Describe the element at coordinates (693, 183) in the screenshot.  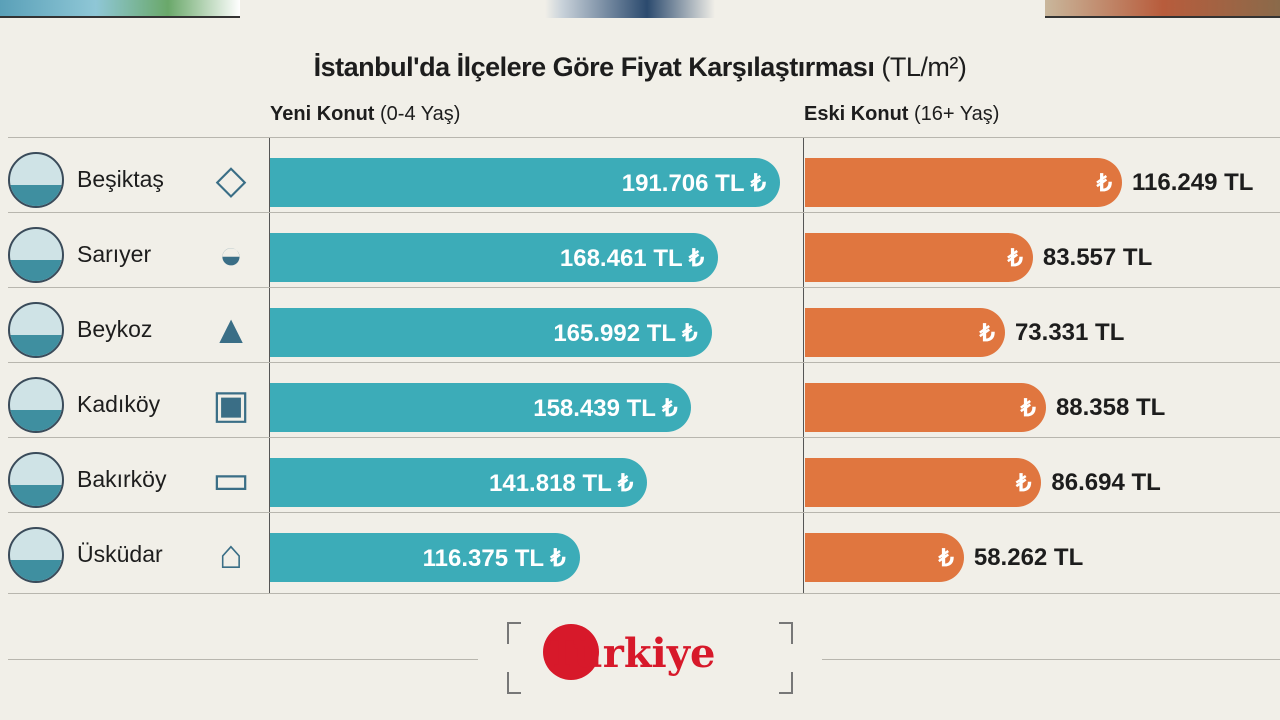
I see `data-label: 191.706 TL ₺` at that location.